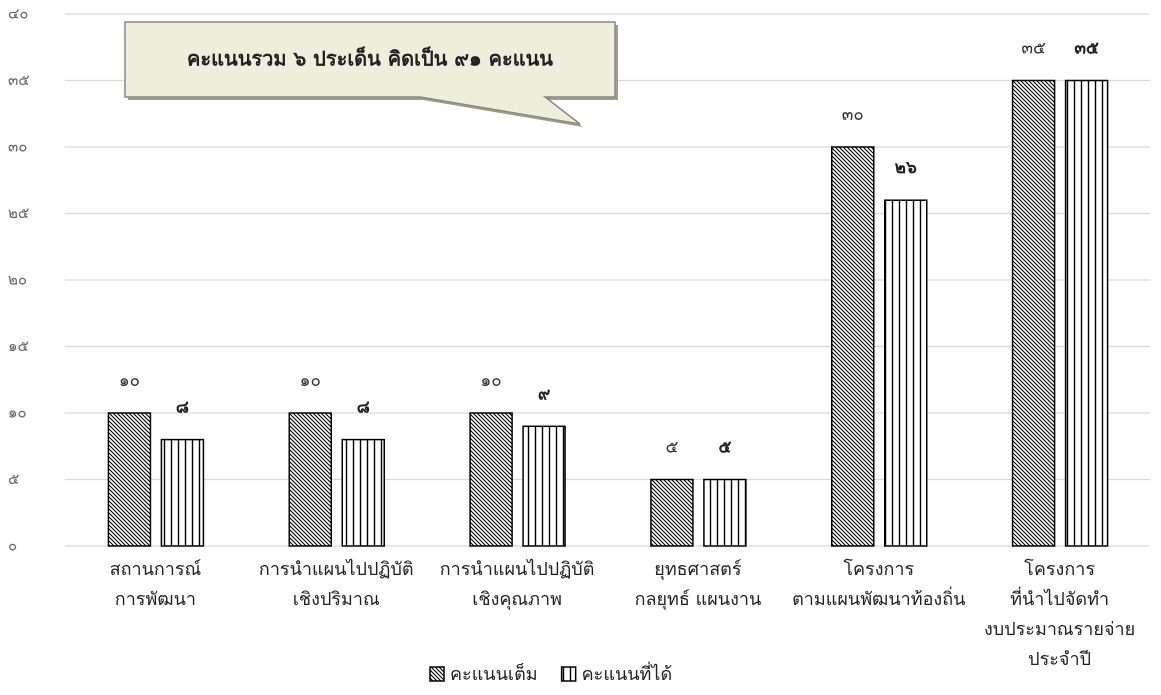 The height and width of the screenshot is (695, 1161). I want to click on x-tick-label: สถานการณ์, so click(156, 569).